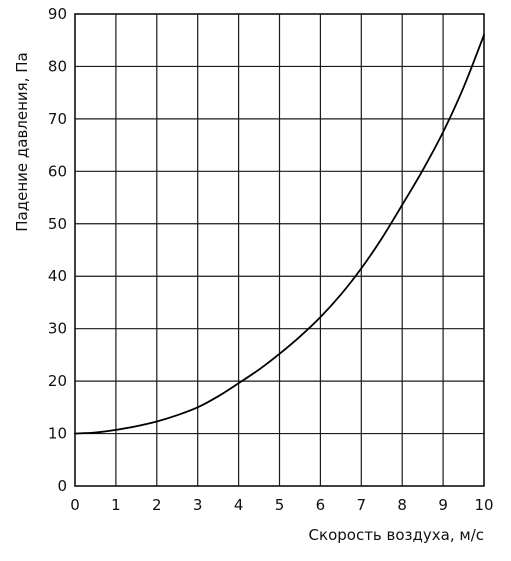 The width and height of the screenshot is (511, 561). Describe the element at coordinates (443, 505) in the screenshot. I see `x-tick-label: 9` at that location.